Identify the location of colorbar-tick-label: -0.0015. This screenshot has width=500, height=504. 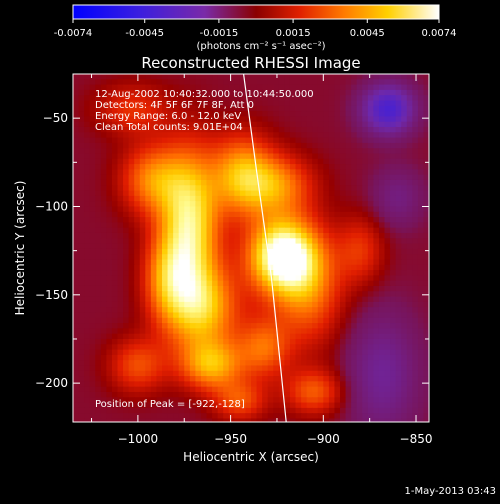
(219, 33).